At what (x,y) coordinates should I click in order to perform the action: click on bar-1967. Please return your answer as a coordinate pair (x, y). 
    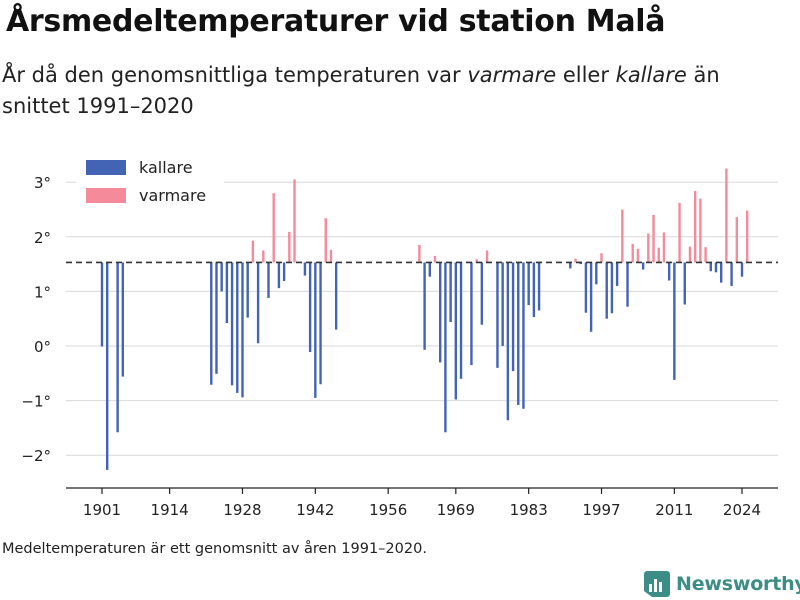
    Looking at the image, I should click on (445, 347).